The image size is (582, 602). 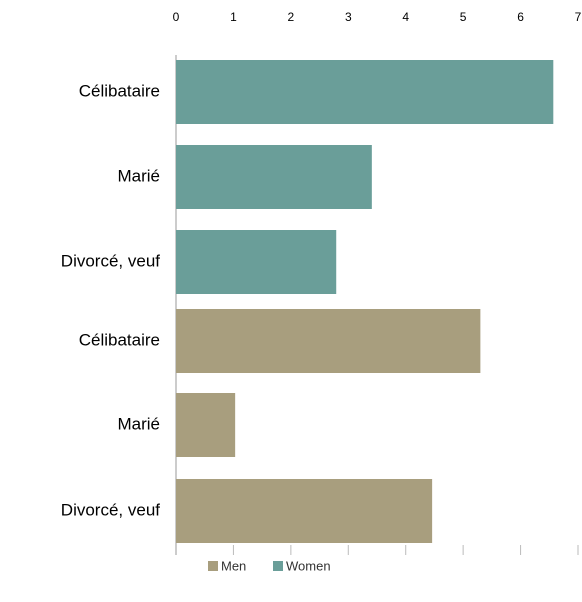 What do you see at coordinates (291, 17) in the screenshot?
I see `x-tick-label: 2` at bounding box center [291, 17].